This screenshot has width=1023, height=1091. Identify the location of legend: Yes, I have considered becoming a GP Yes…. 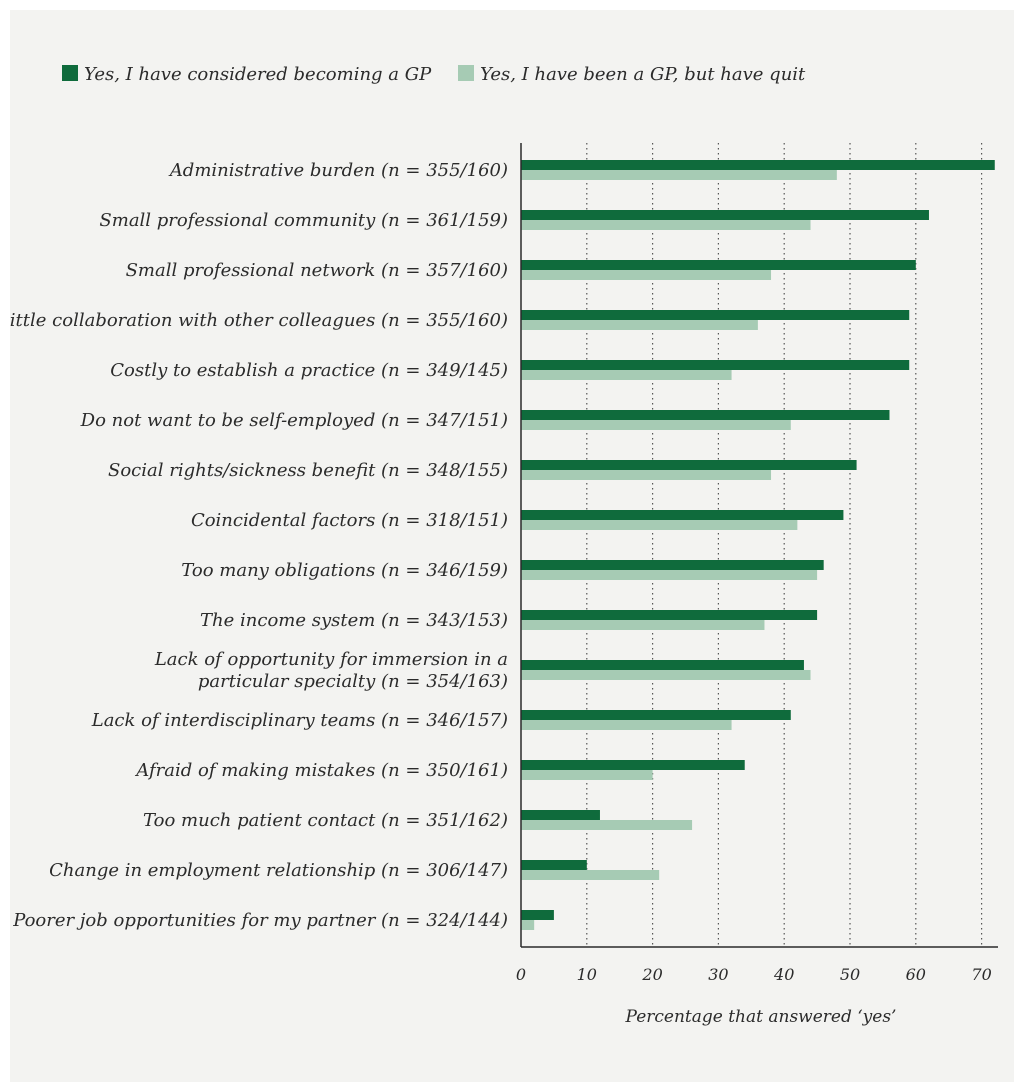
(434, 74).